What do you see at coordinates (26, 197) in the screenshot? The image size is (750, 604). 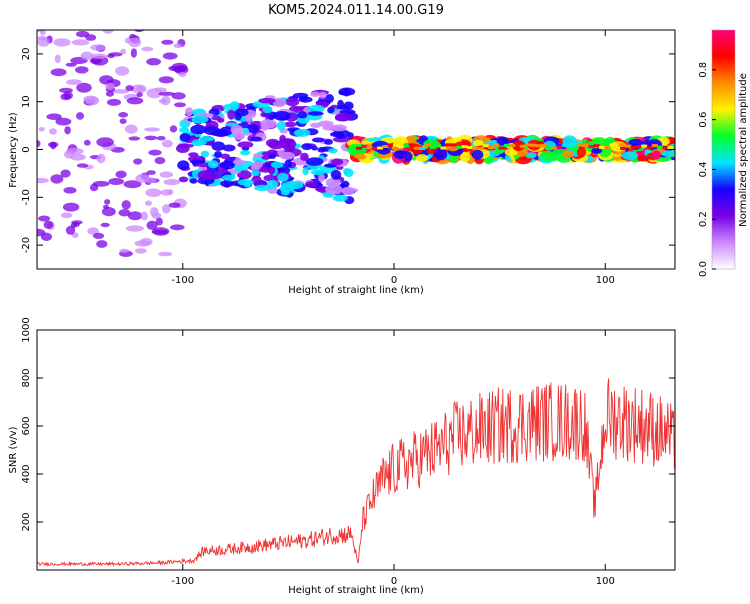 I see `spectrogram-y-tick-label: -10` at bounding box center [26, 197].